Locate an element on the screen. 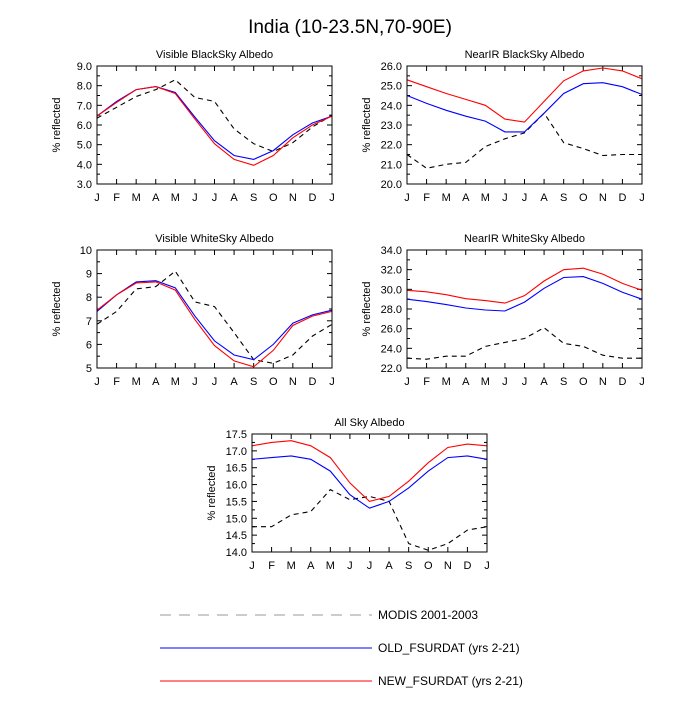  figure-title: India (10-23.5N,70-90E) is located at coordinates (350, 27).